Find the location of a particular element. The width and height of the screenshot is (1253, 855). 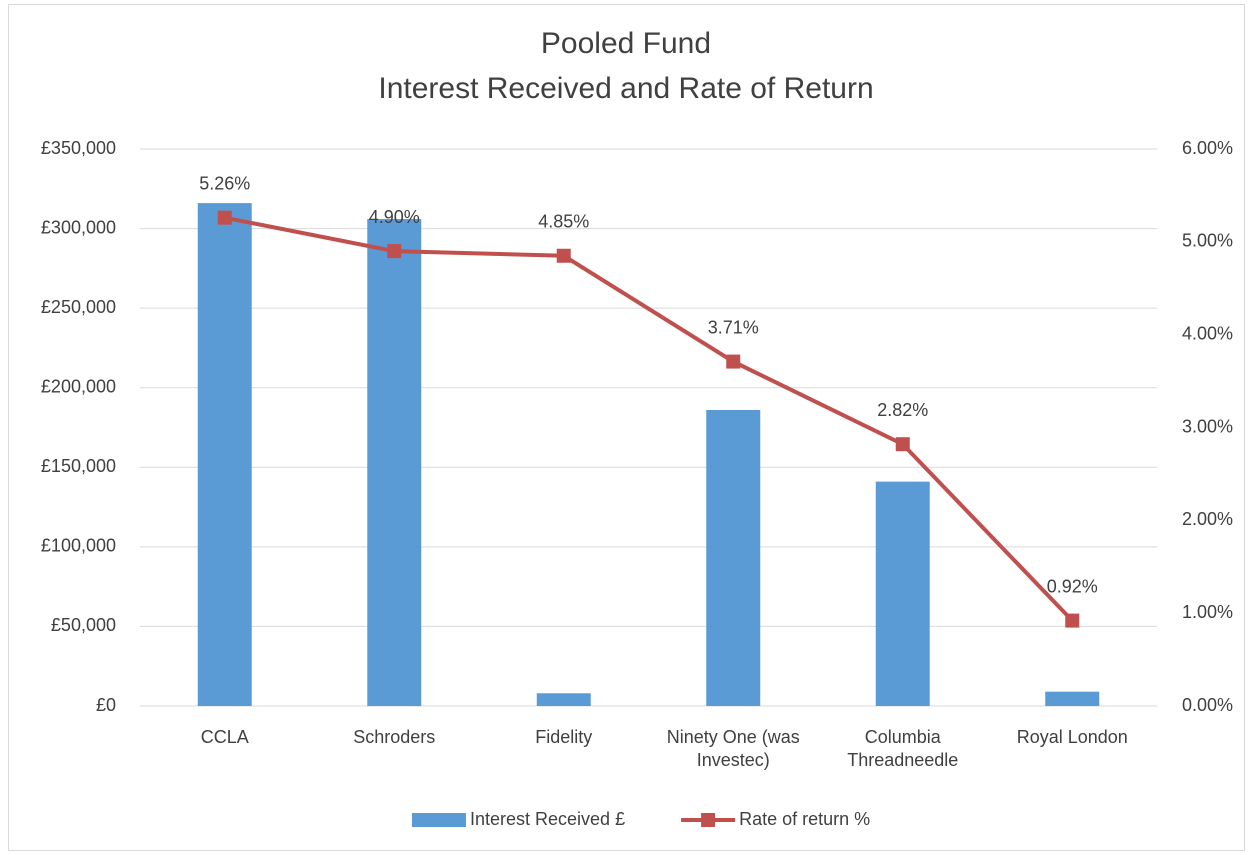

y2-tick-label: 5.00% is located at coordinates (1207, 241).